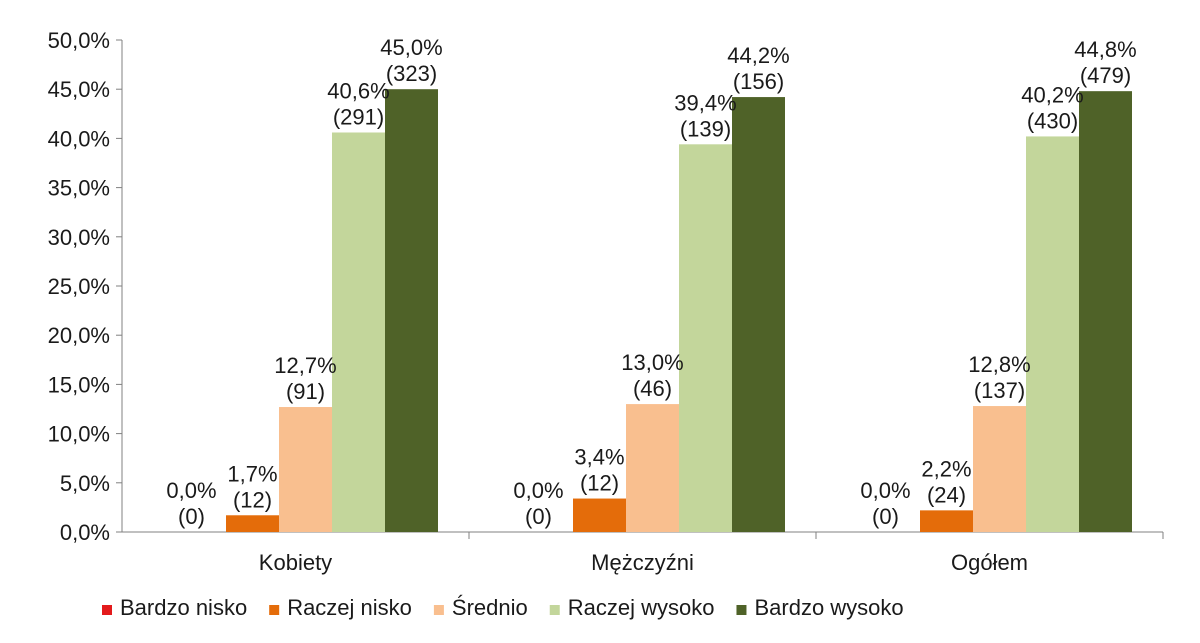  I want to click on data-label-count: (137), so click(999, 390).